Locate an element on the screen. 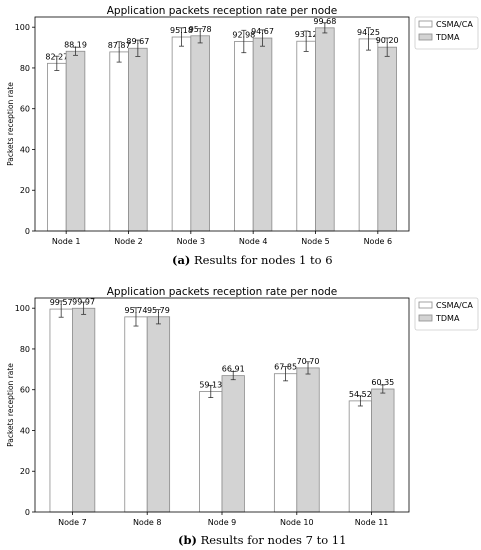 The width and height of the screenshot is (481, 550). caption-a: (a) Results for nodes 1 to 6 is located at coordinates (252, 260).